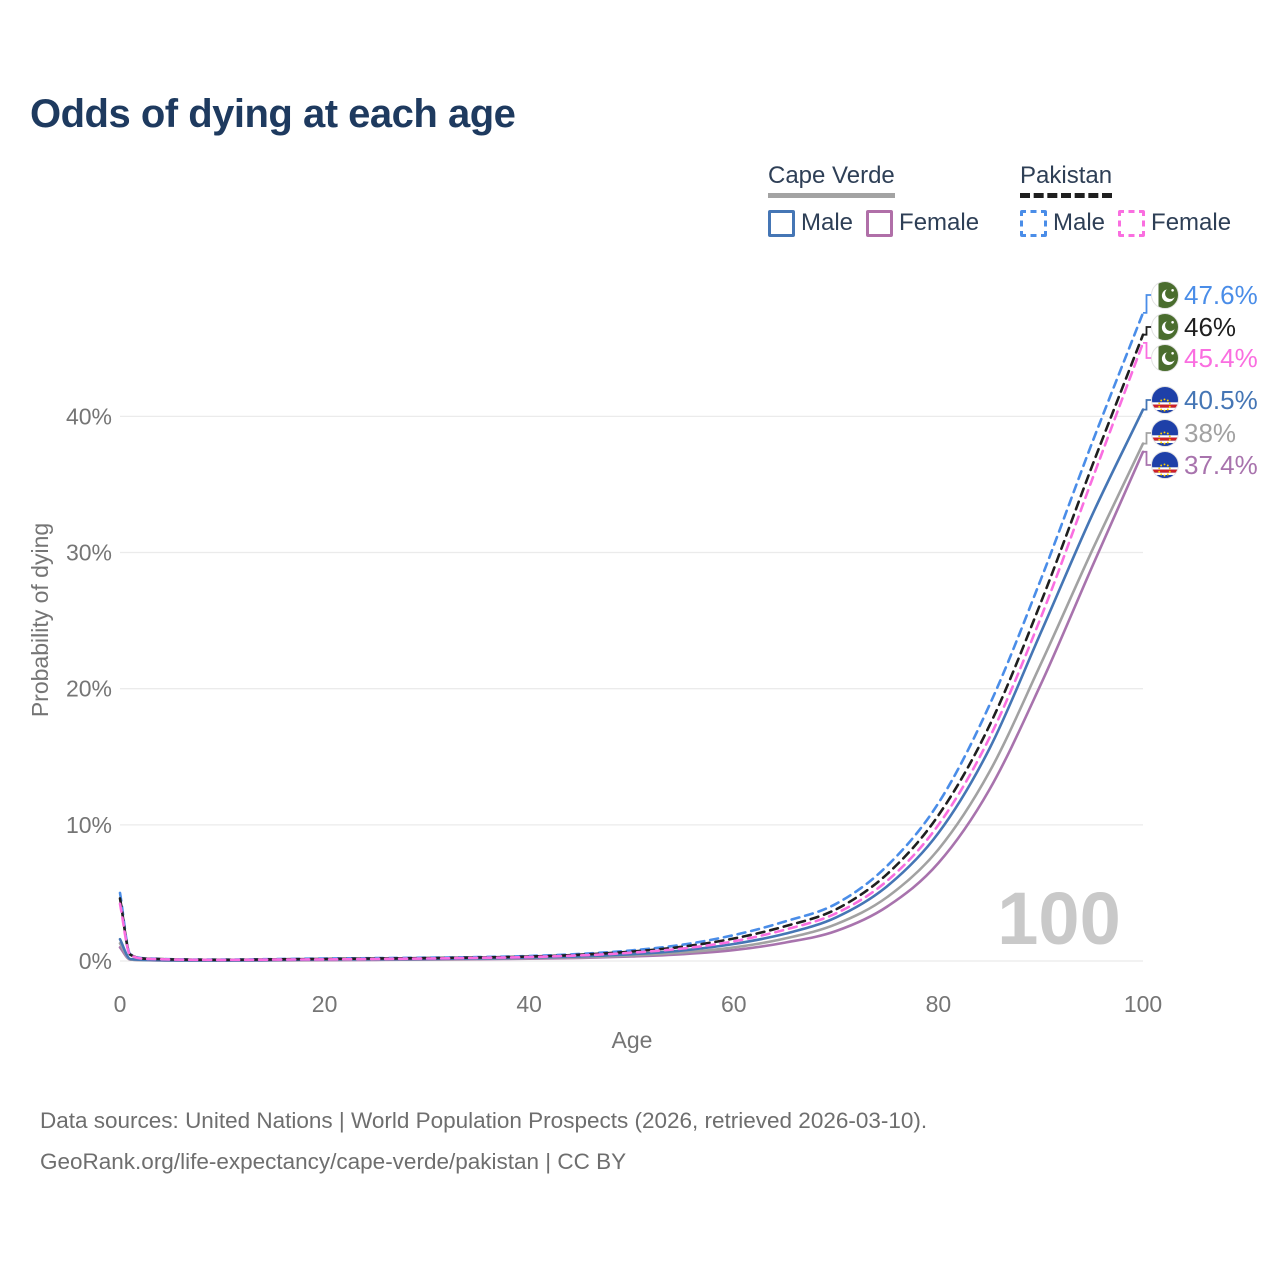 This screenshot has width=1280, height=1280. Describe the element at coordinates (781, 223) in the screenshot. I see `cape-verde-male-swatch-icon` at that location.